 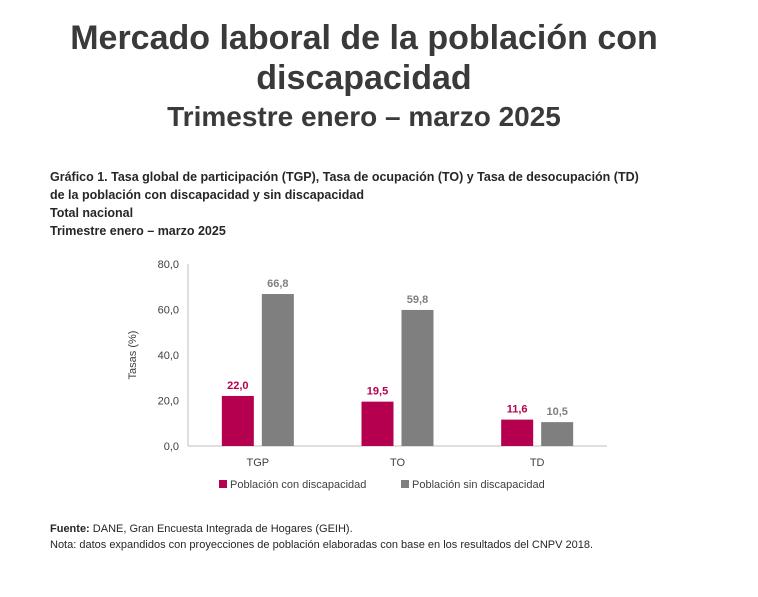 I want to click on data-label: 10,5, so click(x=556, y=412).